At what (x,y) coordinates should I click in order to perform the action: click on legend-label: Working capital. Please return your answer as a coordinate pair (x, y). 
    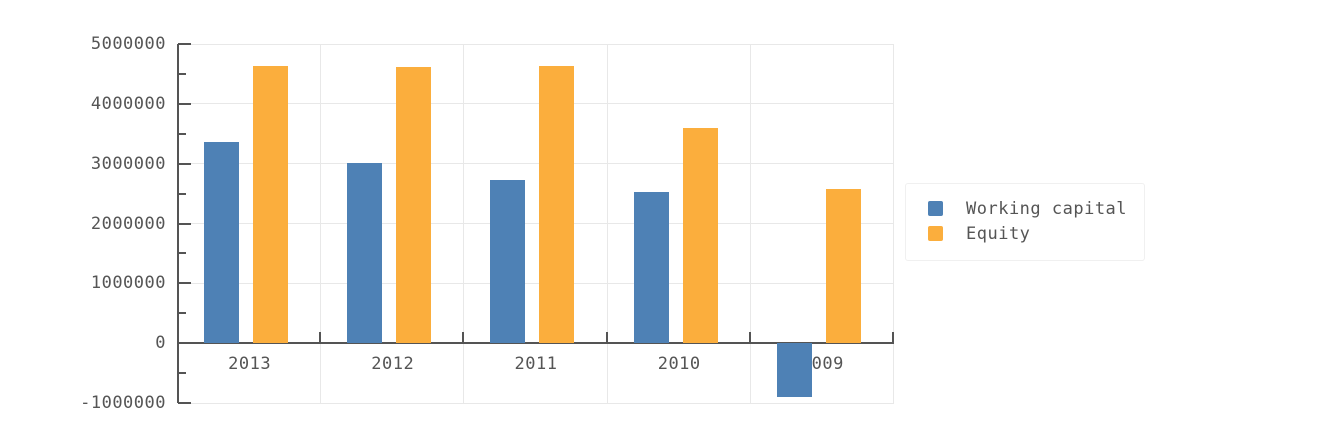
    Looking at the image, I should click on (1047, 208).